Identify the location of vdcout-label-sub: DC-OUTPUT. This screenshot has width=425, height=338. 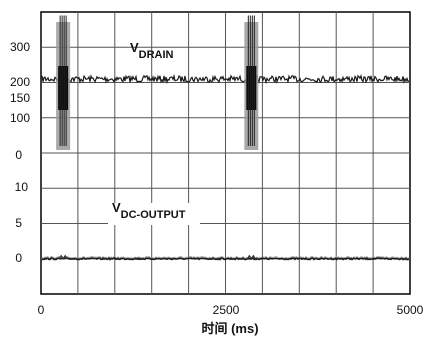
(153, 215).